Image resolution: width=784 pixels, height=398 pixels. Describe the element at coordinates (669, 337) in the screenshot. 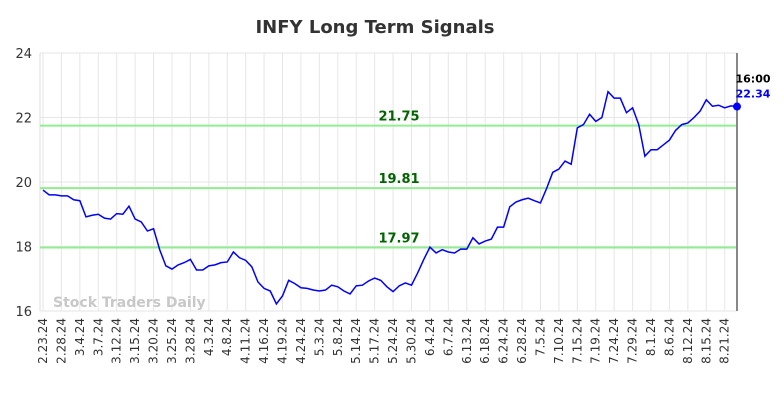

I see `x-tick-label: 8.6.24` at that location.